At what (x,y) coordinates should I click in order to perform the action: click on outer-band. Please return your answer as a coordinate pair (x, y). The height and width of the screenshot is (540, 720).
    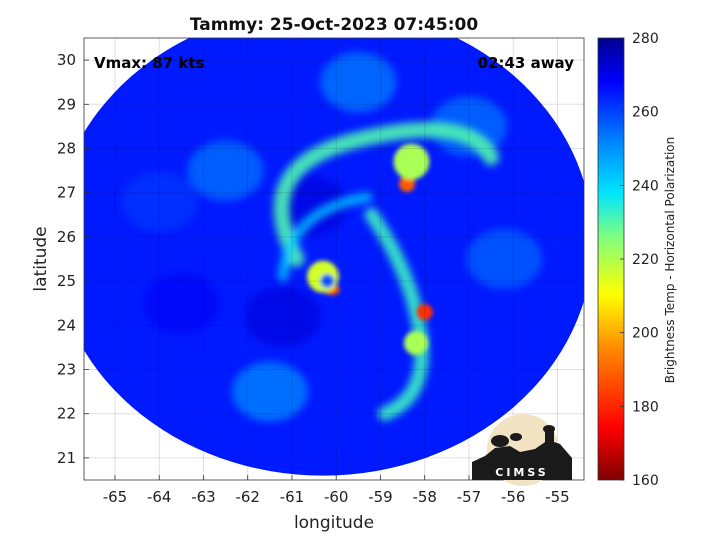
    Looking at the image, I should click on (386, 194).